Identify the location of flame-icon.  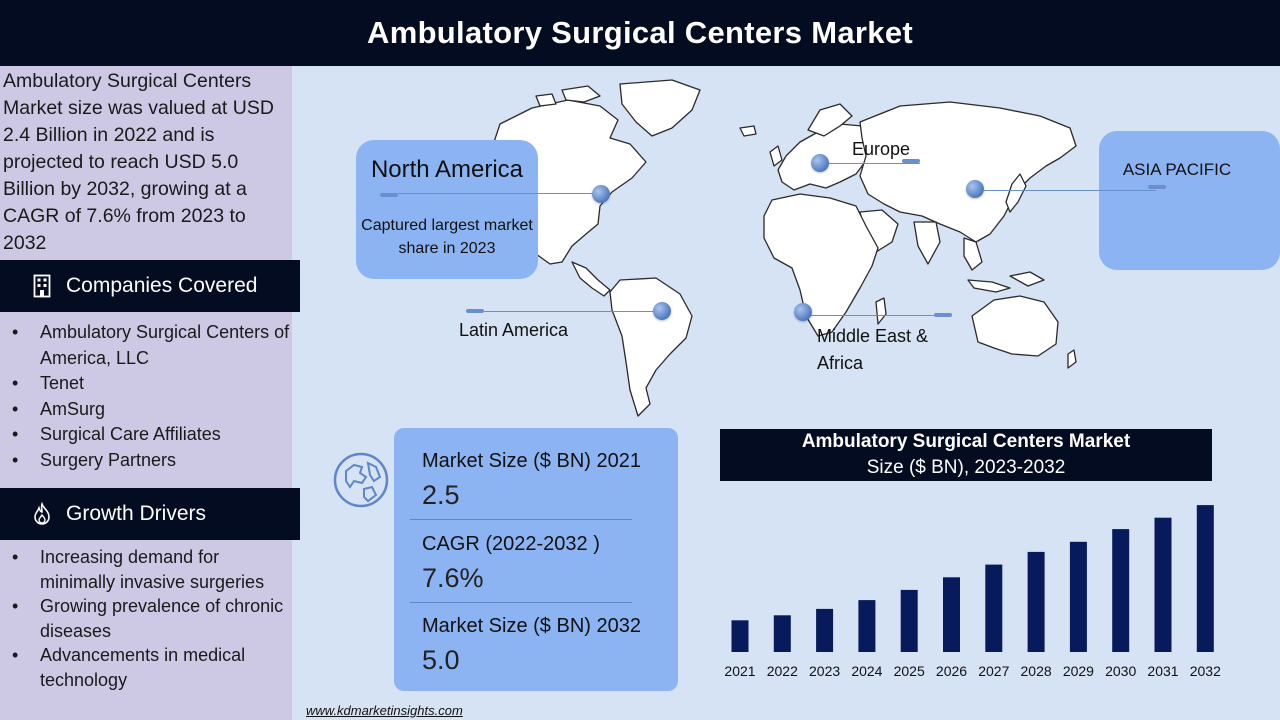
(42, 514).